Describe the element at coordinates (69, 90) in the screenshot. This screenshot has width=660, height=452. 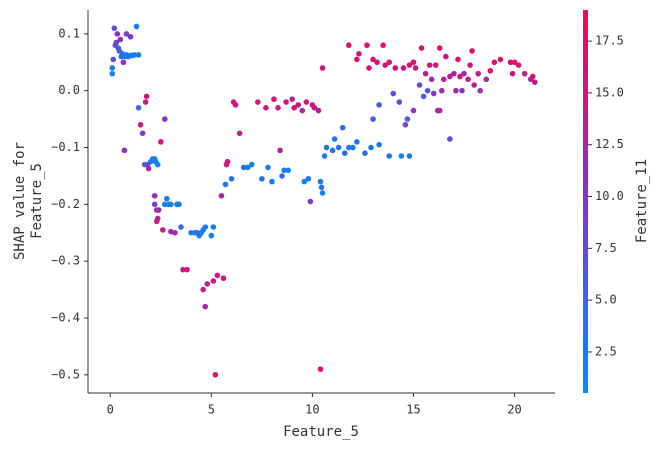
I see `y-tick-label: 0.0` at that location.